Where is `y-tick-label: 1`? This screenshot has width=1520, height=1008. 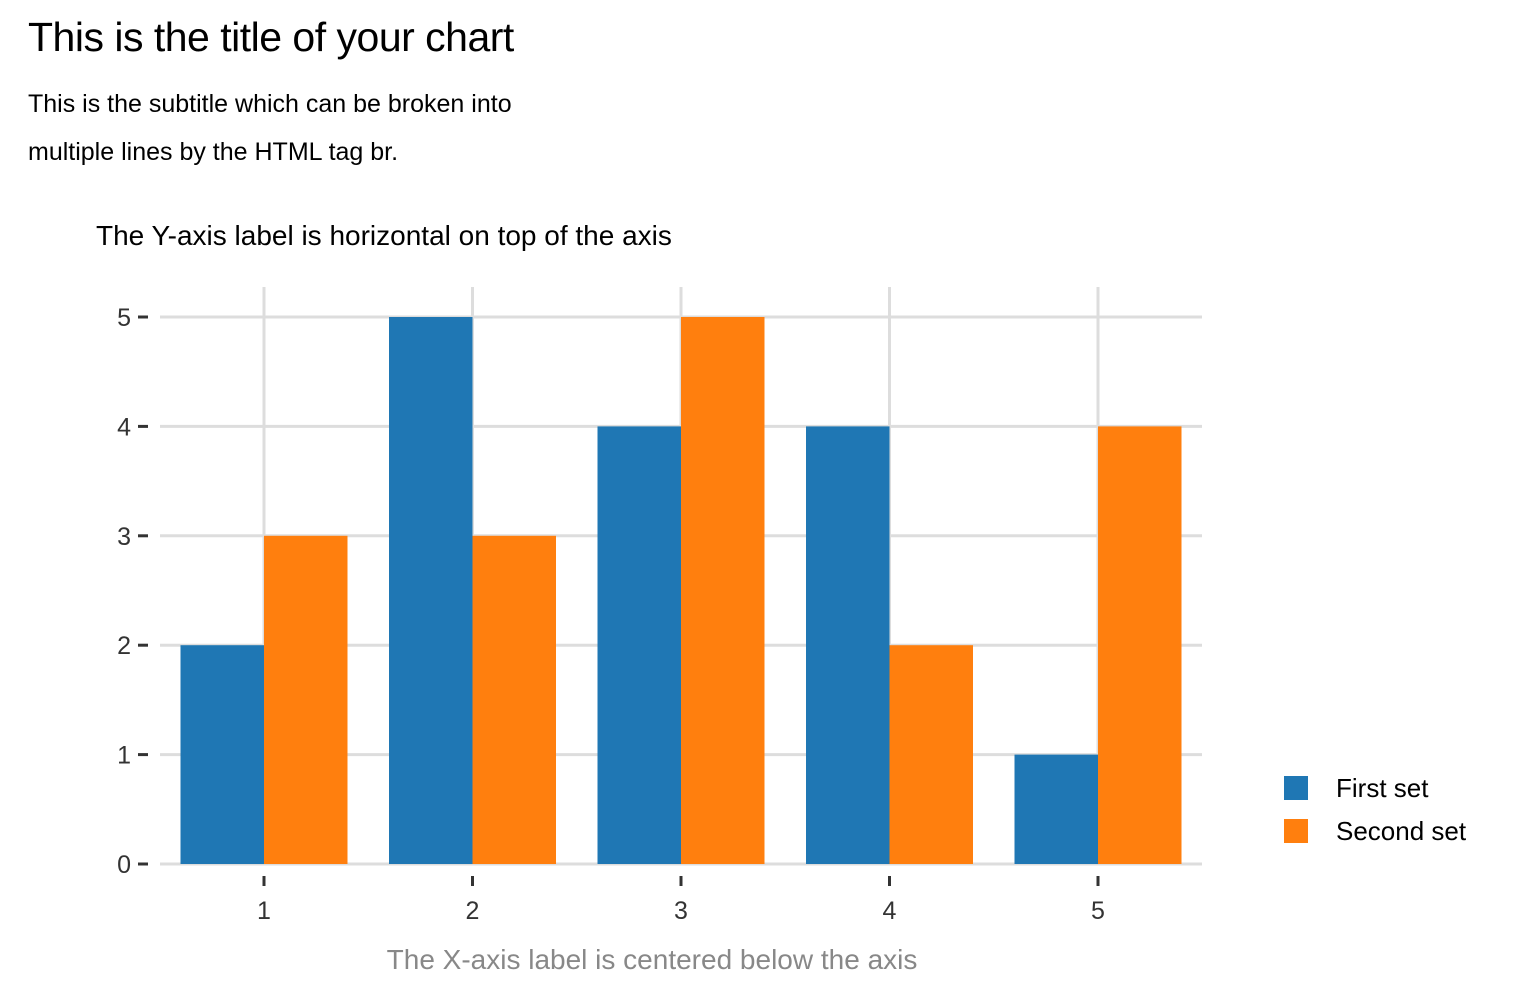
y-tick-label: 1 is located at coordinates (124, 756).